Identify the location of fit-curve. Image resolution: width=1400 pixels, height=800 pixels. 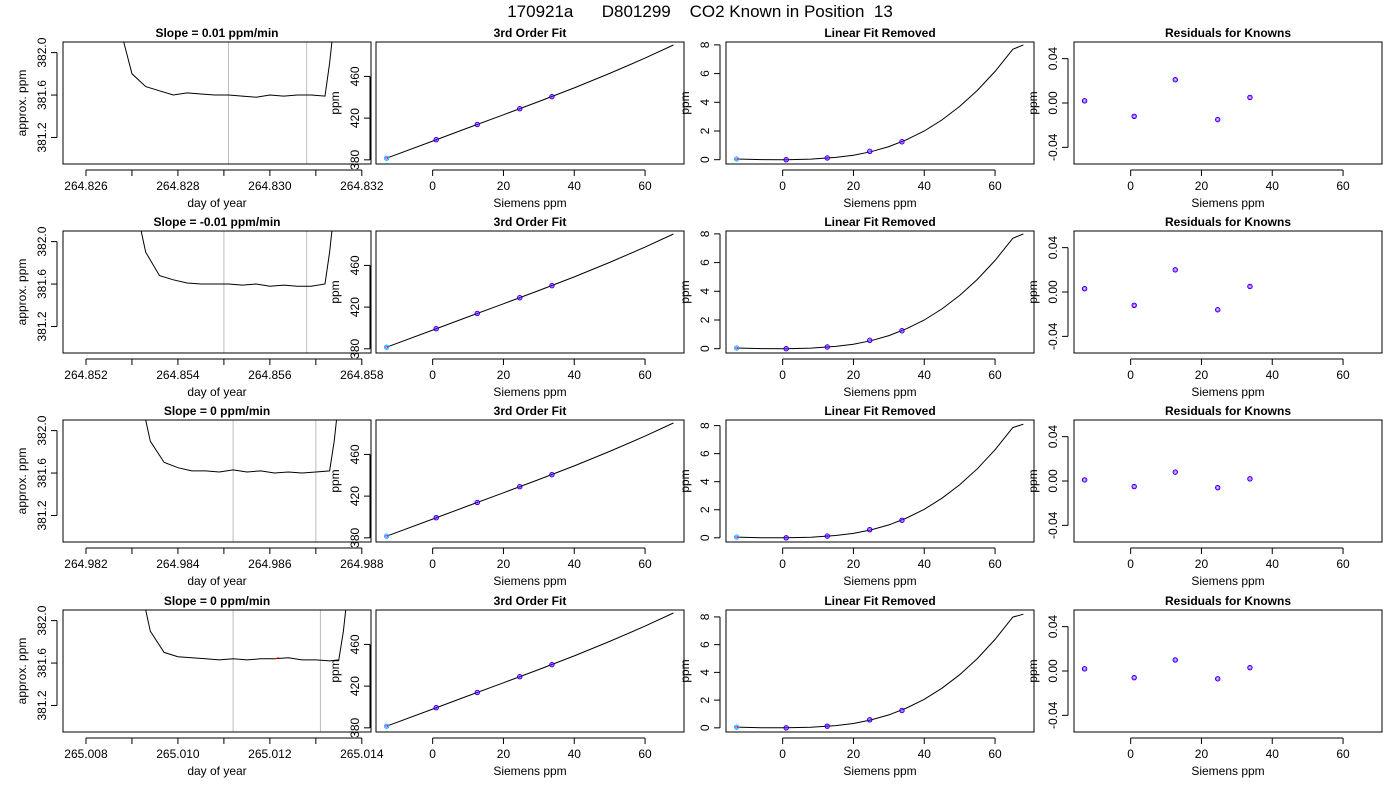
(530, 479).